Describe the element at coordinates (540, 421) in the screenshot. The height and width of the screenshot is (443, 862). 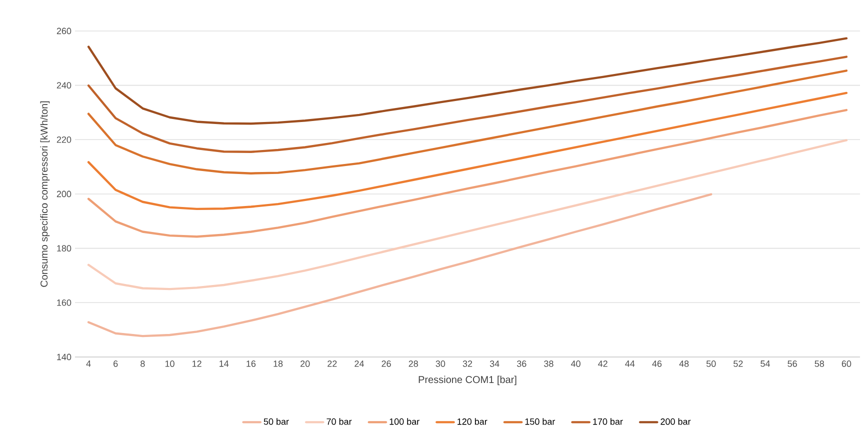
I see `legend-label: 150 bar` at that location.